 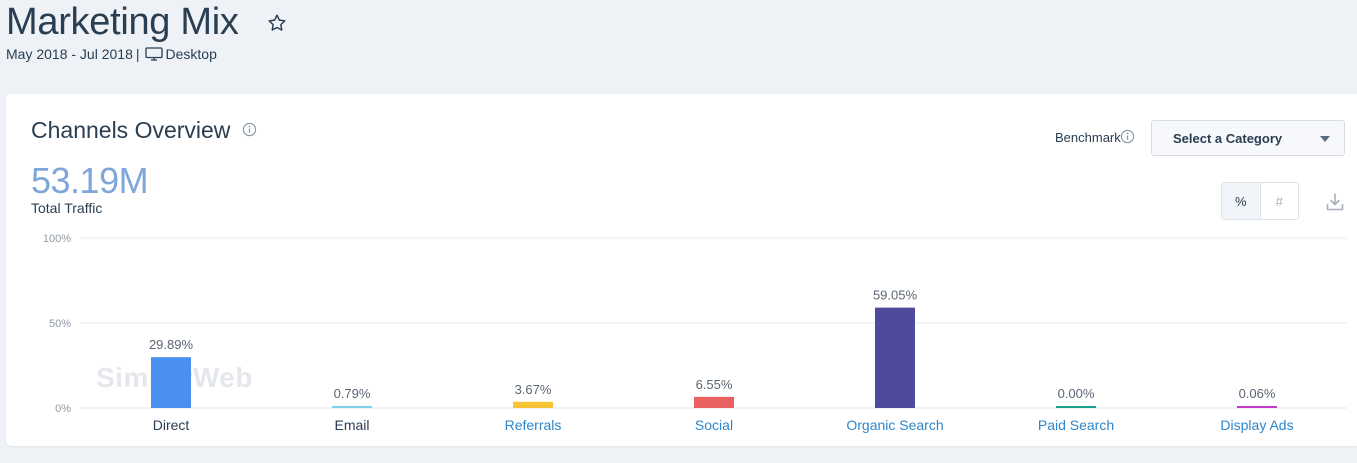 What do you see at coordinates (153, 54) in the screenshot?
I see `desktop-icon` at bounding box center [153, 54].